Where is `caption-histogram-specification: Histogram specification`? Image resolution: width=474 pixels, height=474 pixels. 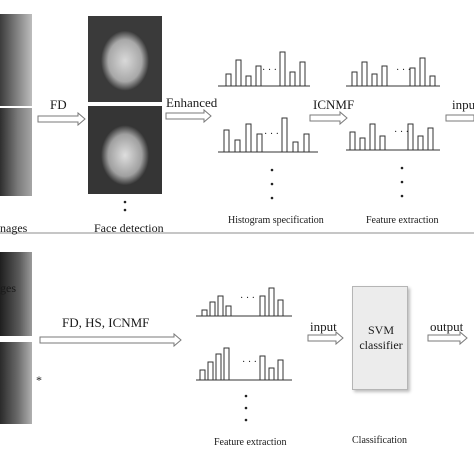
caption-histogram-specification: Histogram specification is located at coordinates (276, 220).